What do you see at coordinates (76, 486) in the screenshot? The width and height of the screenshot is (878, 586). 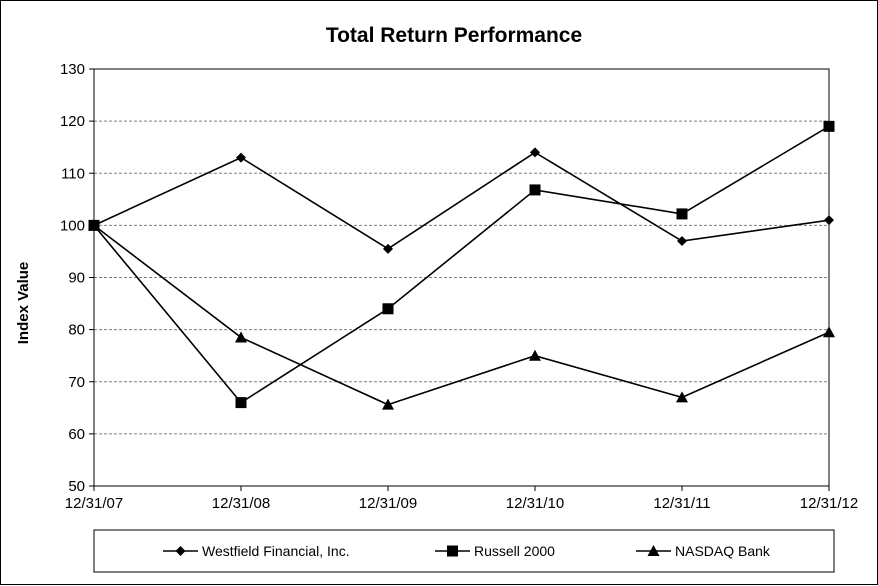 I see `y-tick-label: 50` at bounding box center [76, 486].